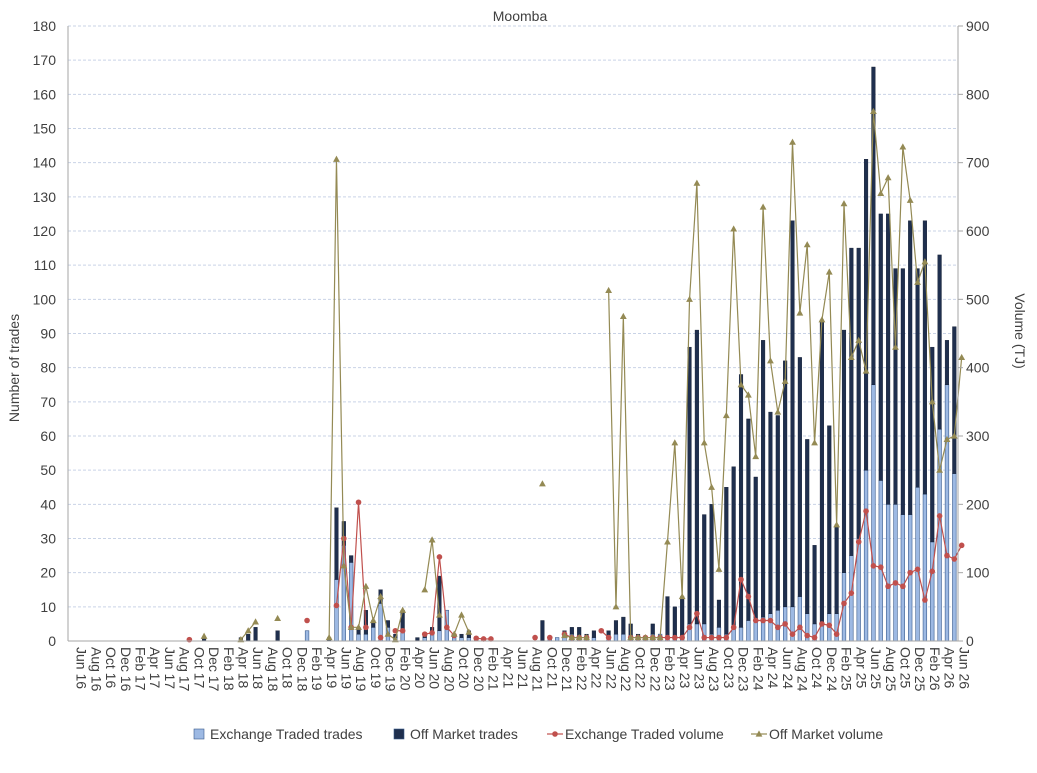 This screenshot has height=773, width=1037. What do you see at coordinates (126, 669) in the screenshot?
I see `x-tick-label: Dec 16` at bounding box center [126, 669].